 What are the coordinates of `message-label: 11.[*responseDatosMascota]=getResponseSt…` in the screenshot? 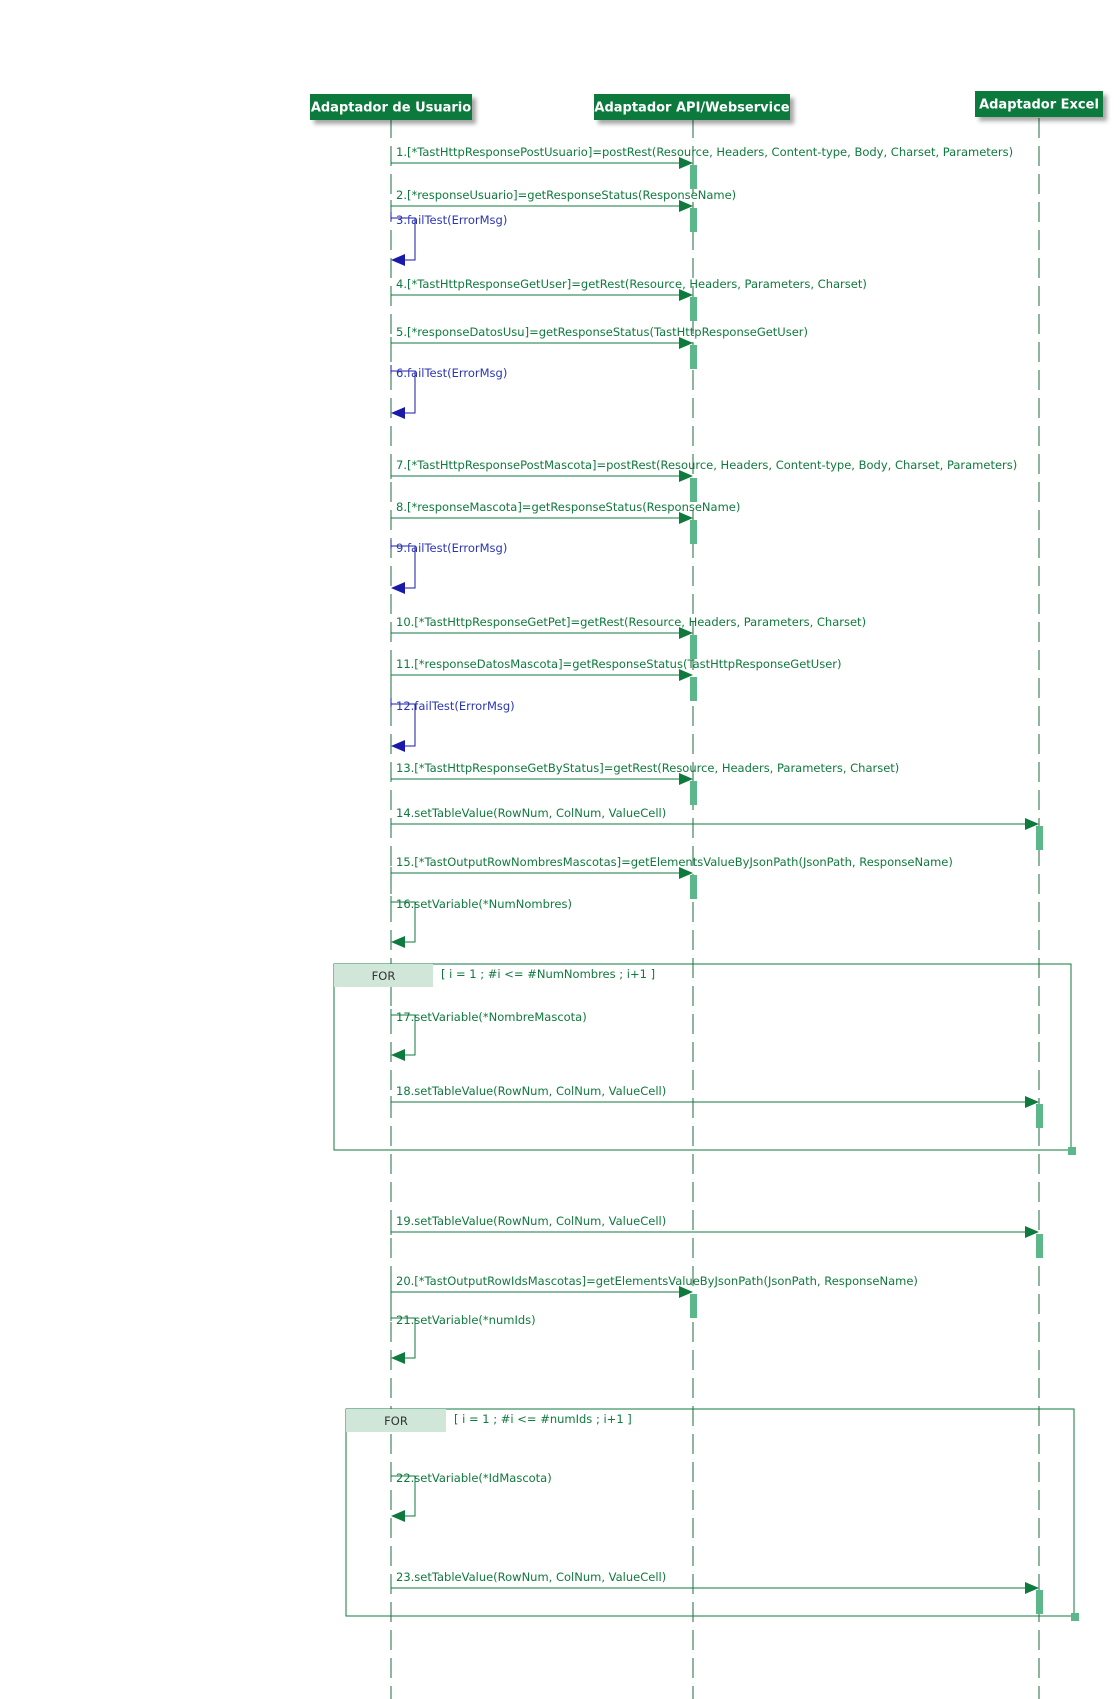 It's located at (619, 664).